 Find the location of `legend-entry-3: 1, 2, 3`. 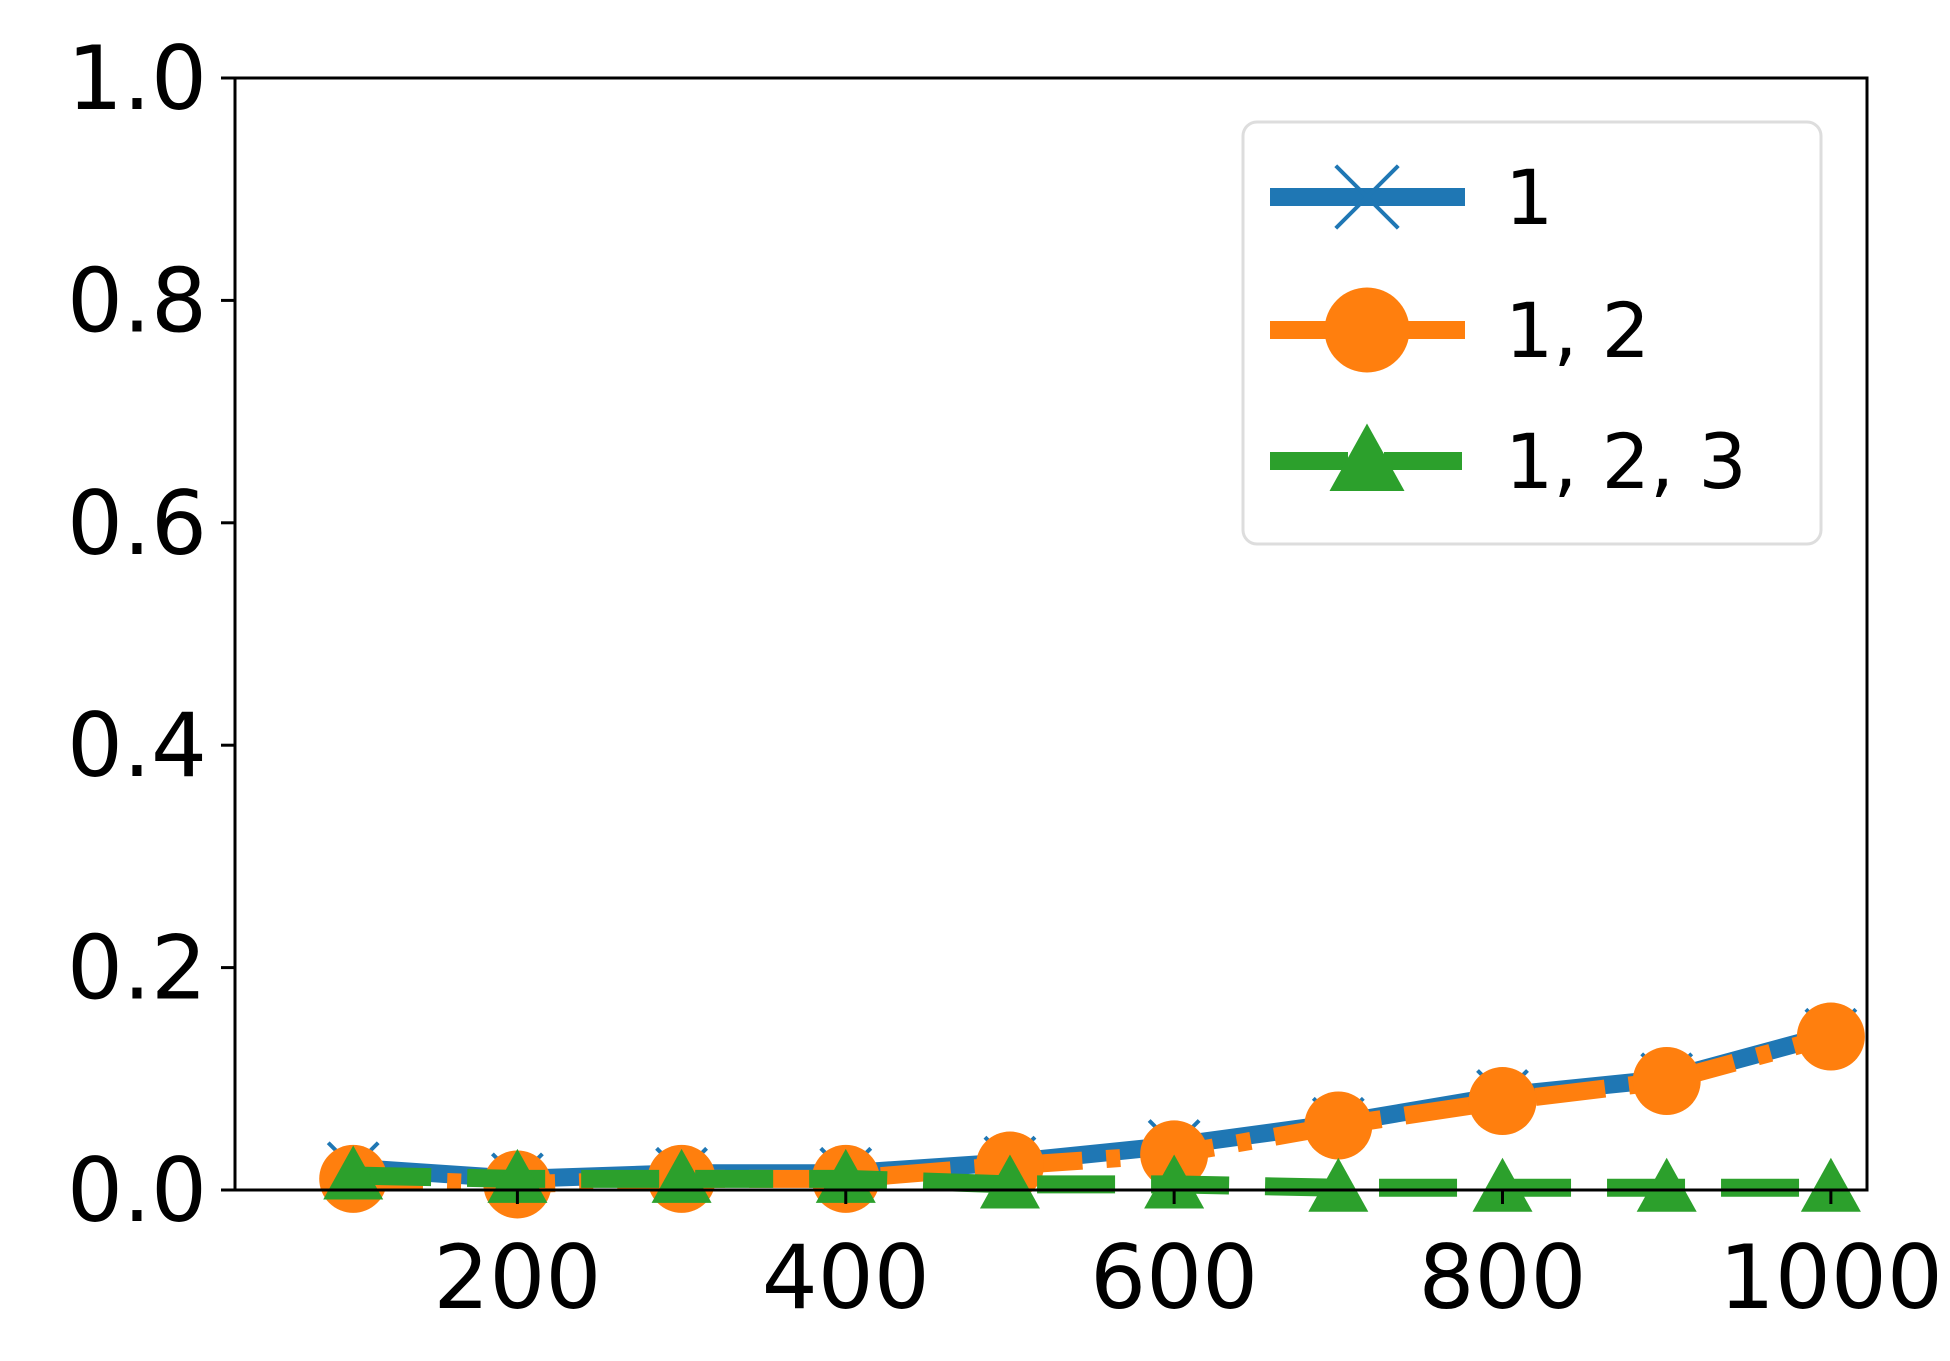

legend-entry-3: 1, 2, 3 is located at coordinates (1508, 461).